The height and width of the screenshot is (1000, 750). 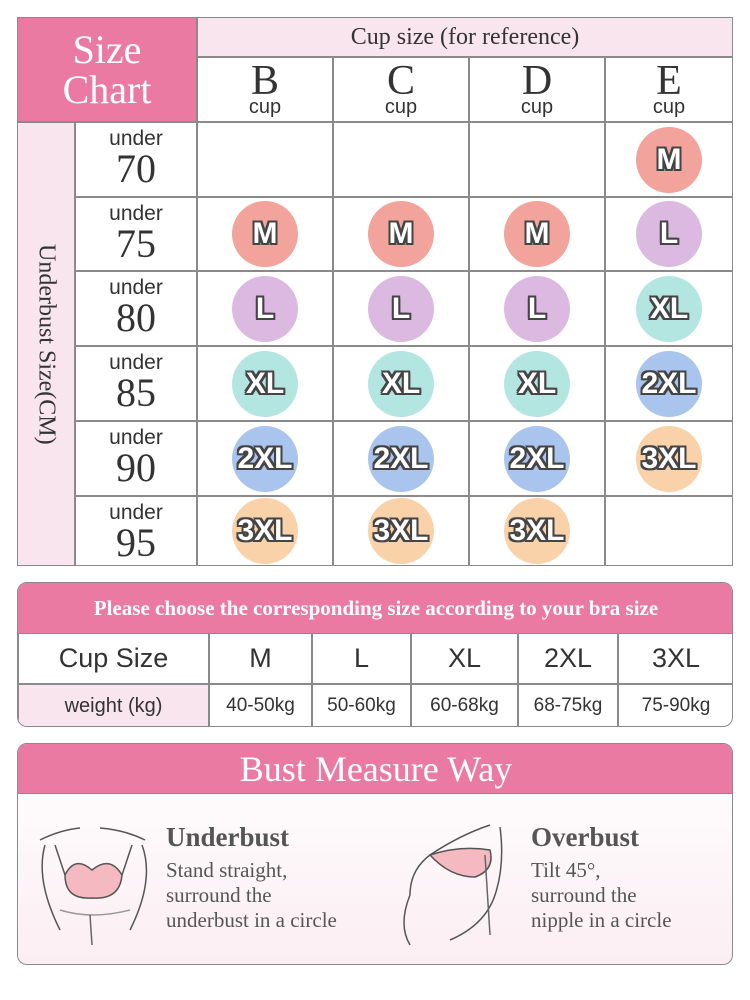 What do you see at coordinates (669, 81) in the screenshot?
I see `cup-letter: E` at bounding box center [669, 81].